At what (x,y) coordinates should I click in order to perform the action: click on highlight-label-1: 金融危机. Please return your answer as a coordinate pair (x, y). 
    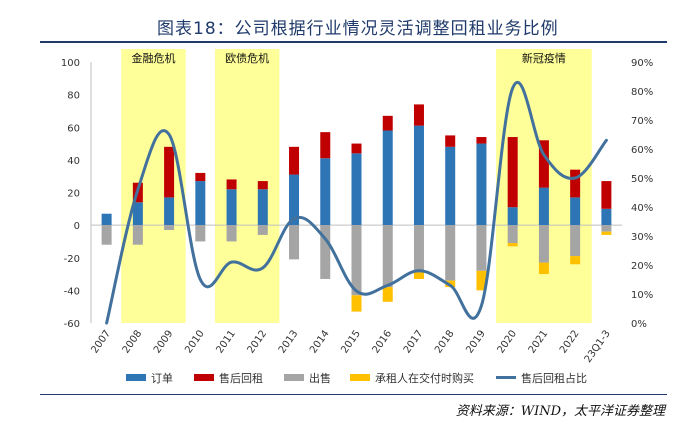
    Looking at the image, I should click on (153, 58).